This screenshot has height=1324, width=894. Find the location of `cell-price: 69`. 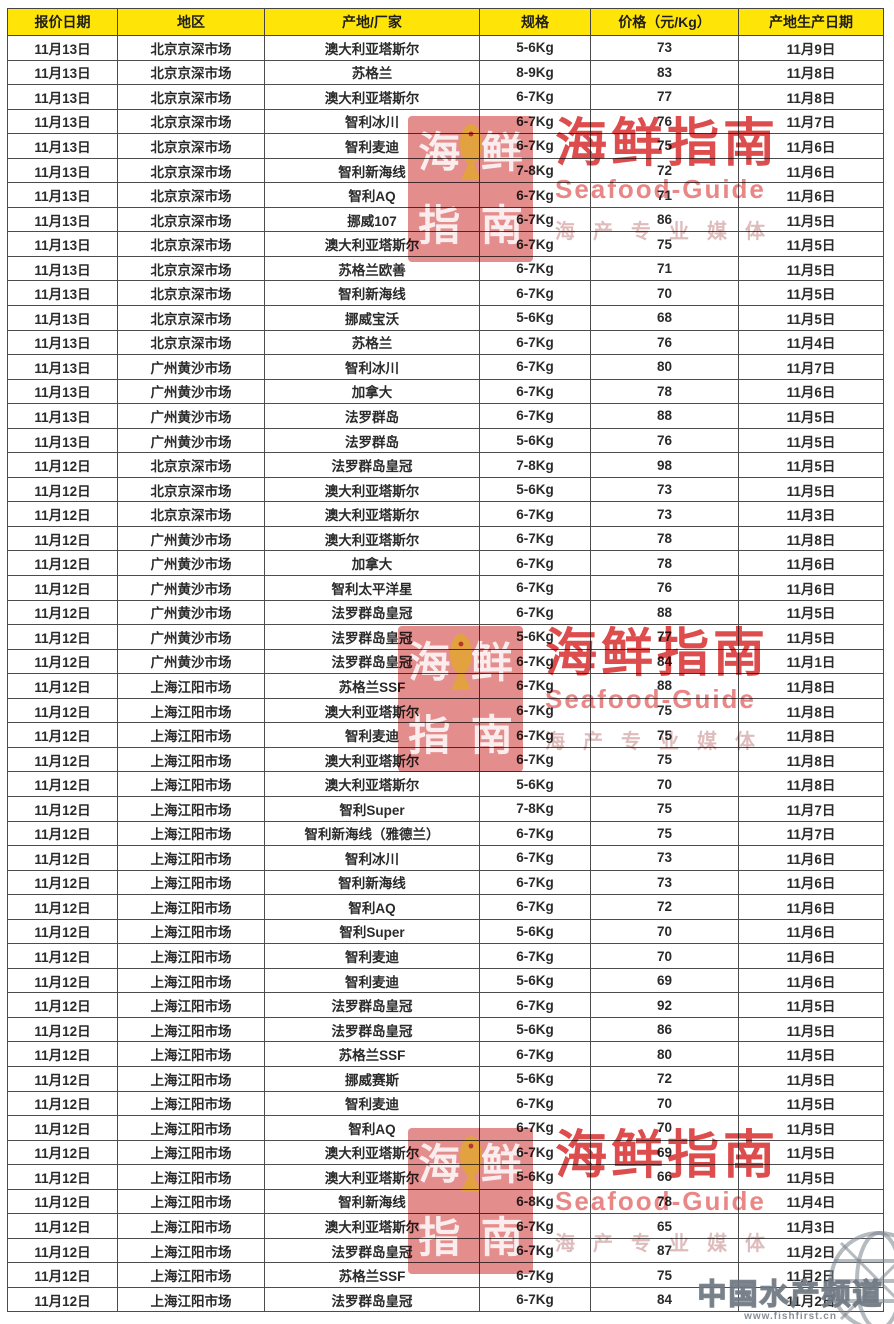

cell-price: 69 is located at coordinates (664, 1152).